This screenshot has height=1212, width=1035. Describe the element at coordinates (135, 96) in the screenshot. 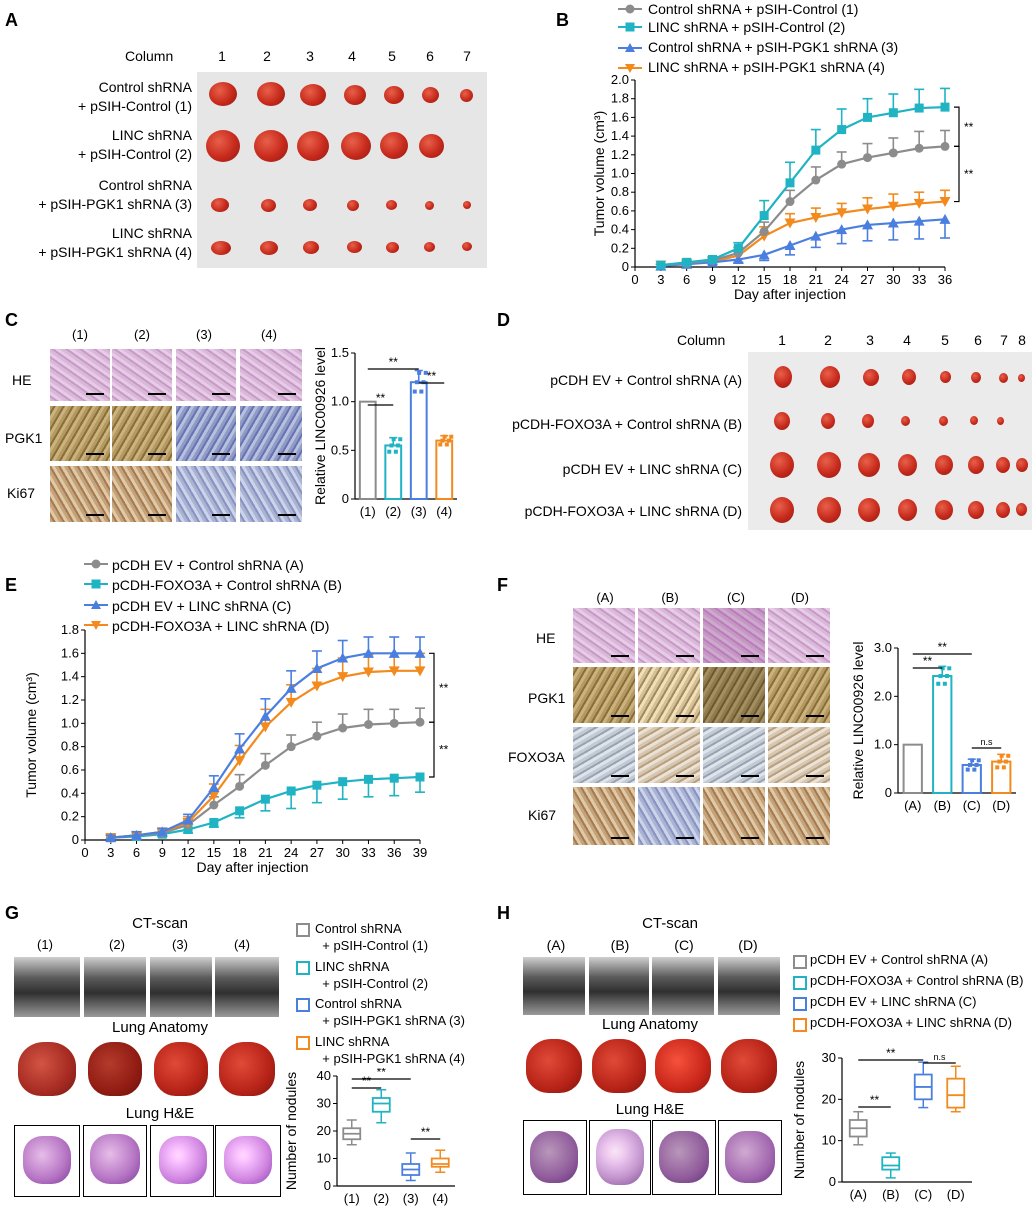

I see `row-label: Control shRNA + pSIH-Control (1)` at that location.